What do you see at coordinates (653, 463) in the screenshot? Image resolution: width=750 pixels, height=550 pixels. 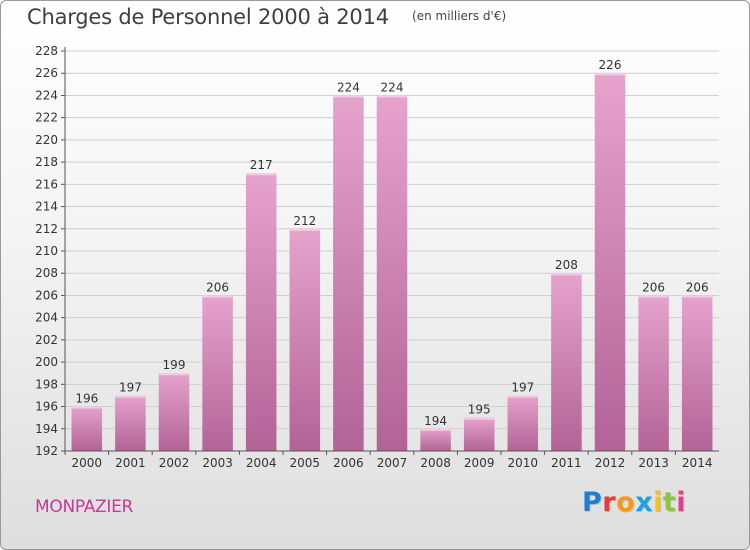 I see `x-tick-label: 2013` at bounding box center [653, 463].